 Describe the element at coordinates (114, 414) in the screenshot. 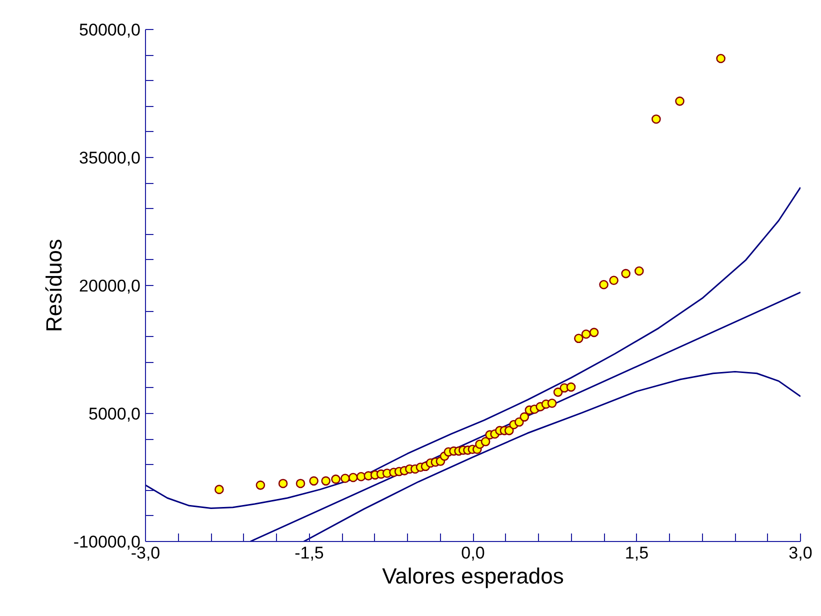

I see `y-tick-label: 5000,0` at that location.